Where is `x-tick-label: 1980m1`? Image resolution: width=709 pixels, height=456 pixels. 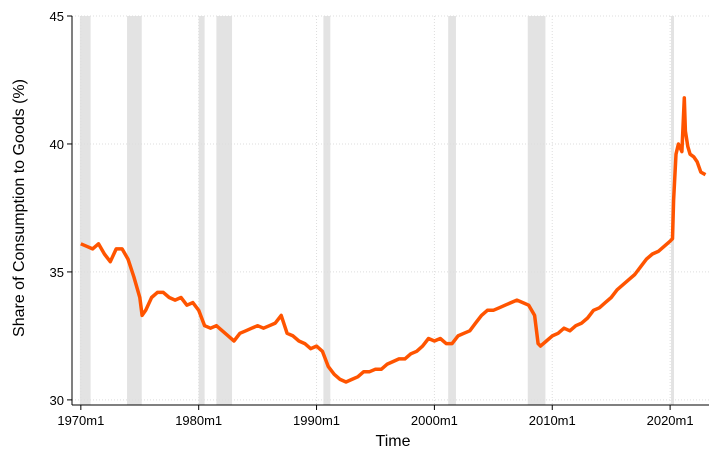
x-tick-label: 1980m1 is located at coordinates (198, 420).